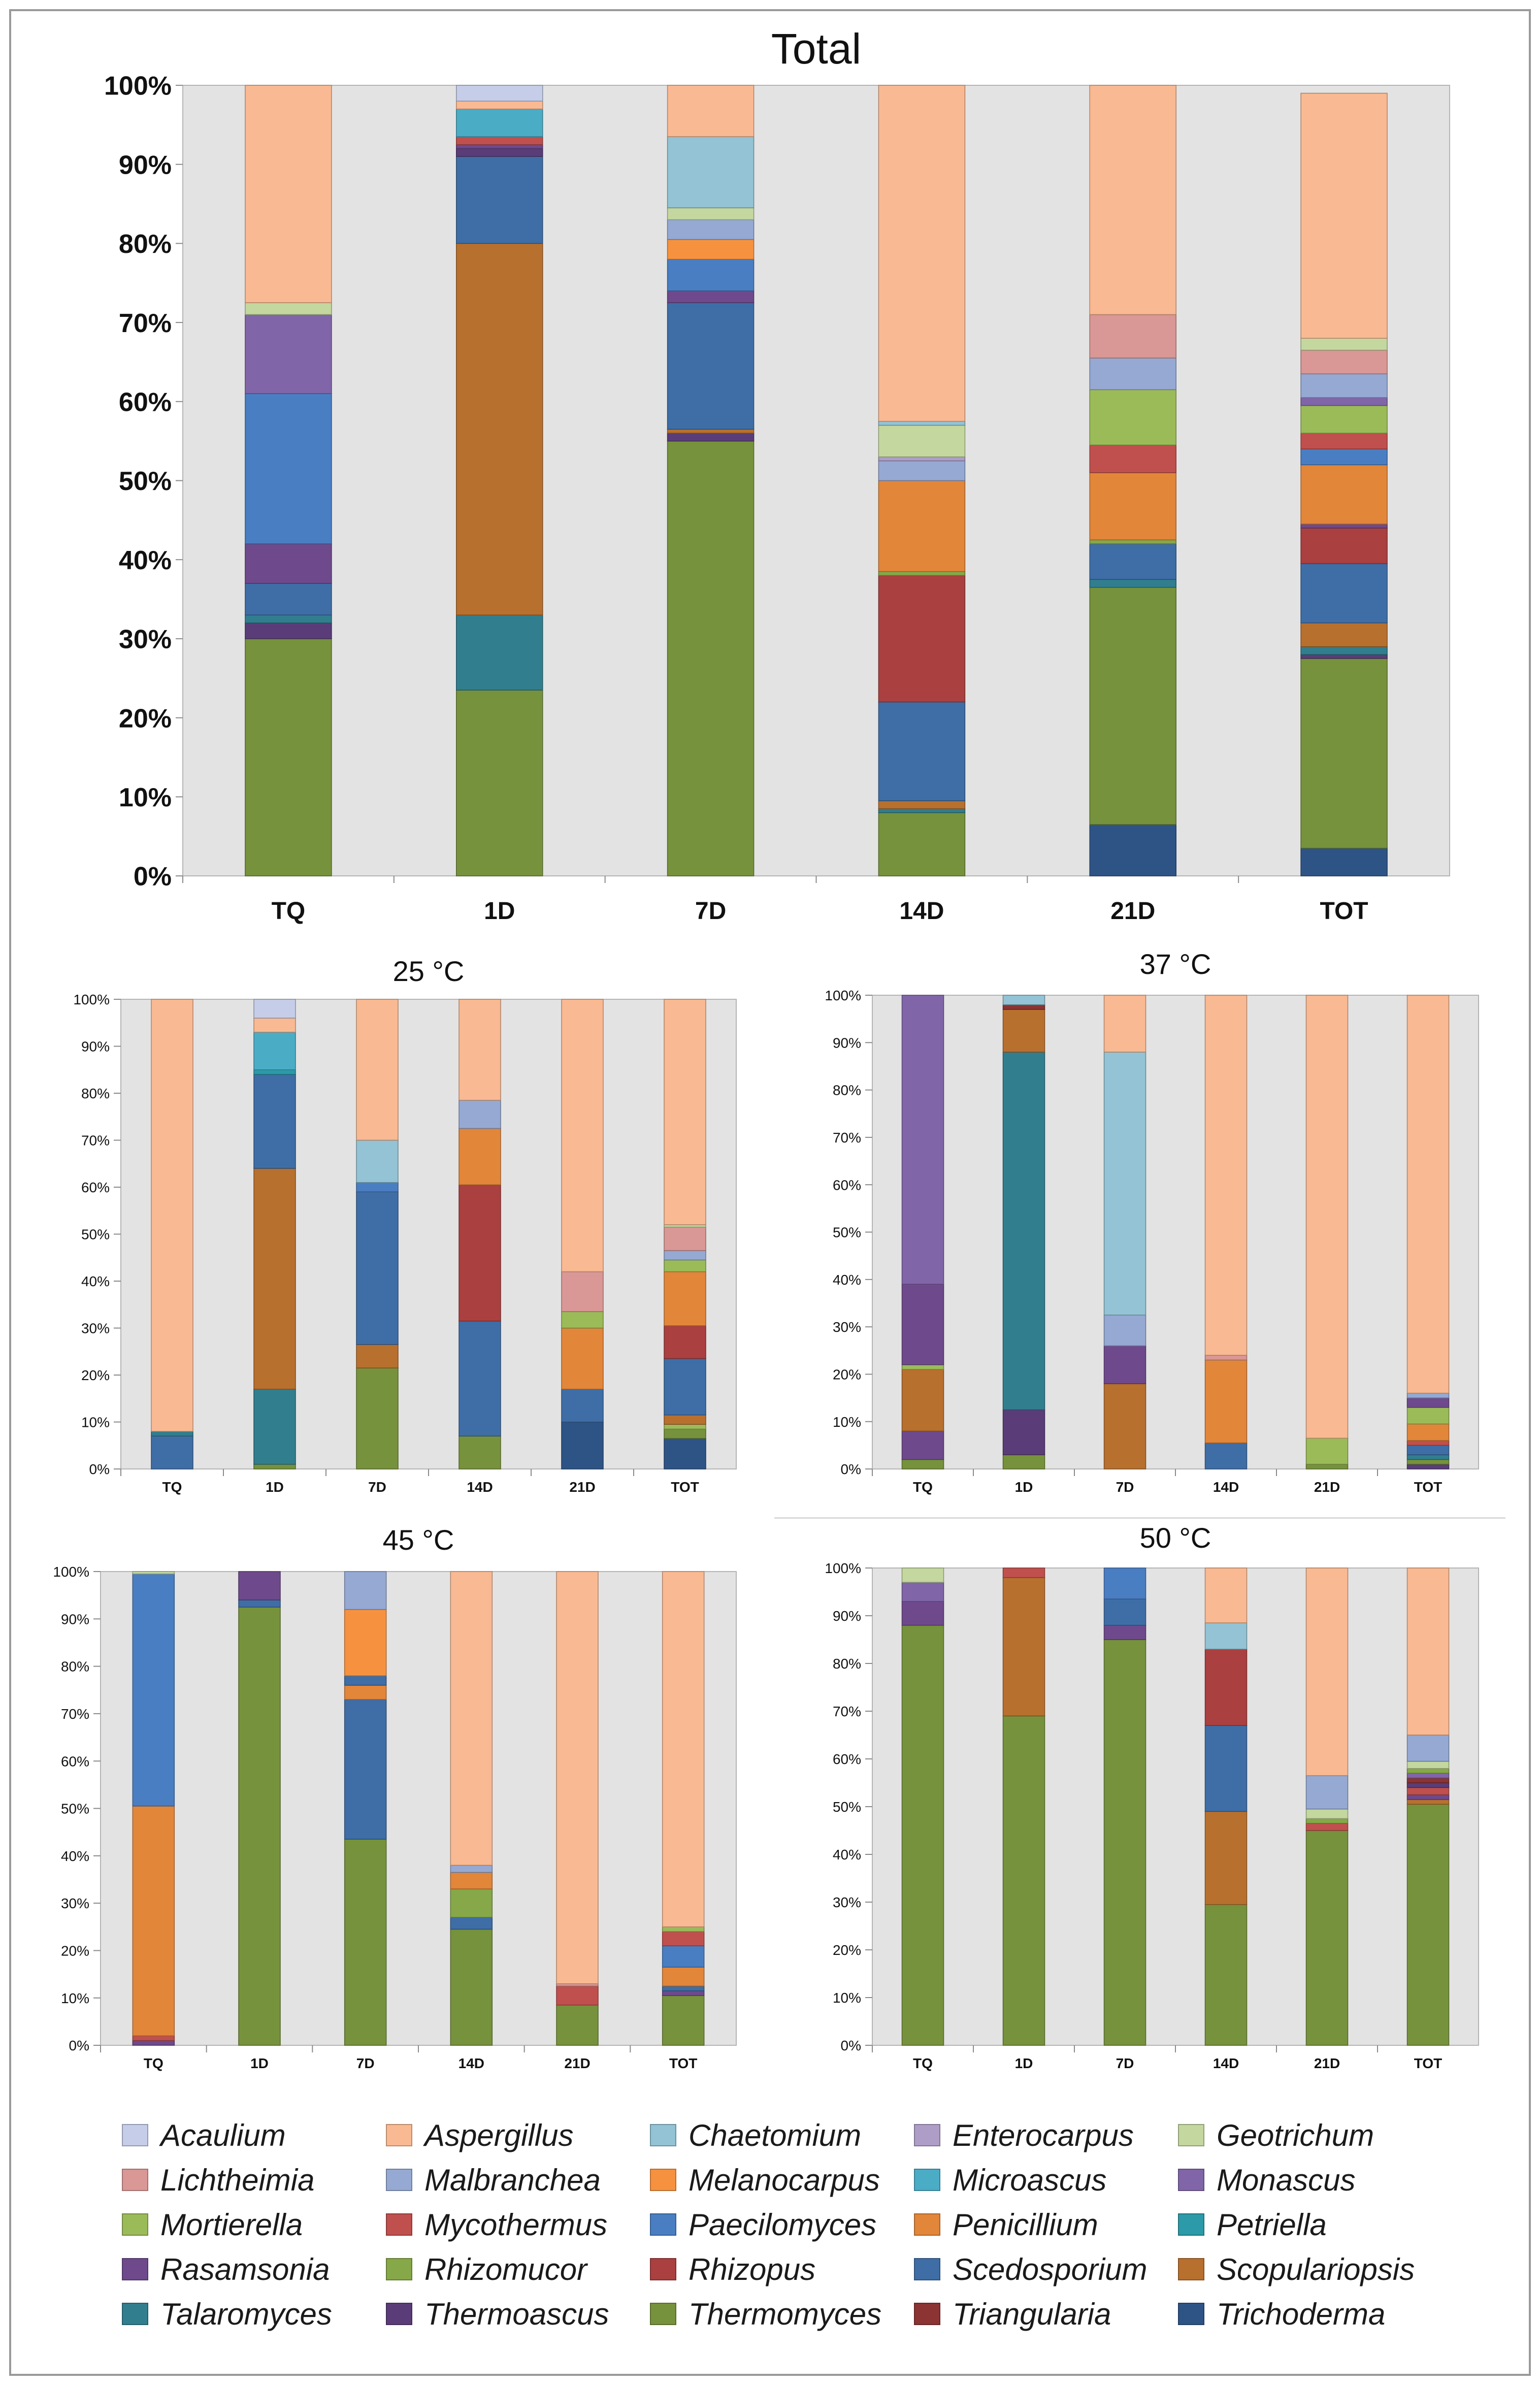  I want to click on y-tick-label: 90%, so click(95, 1047).